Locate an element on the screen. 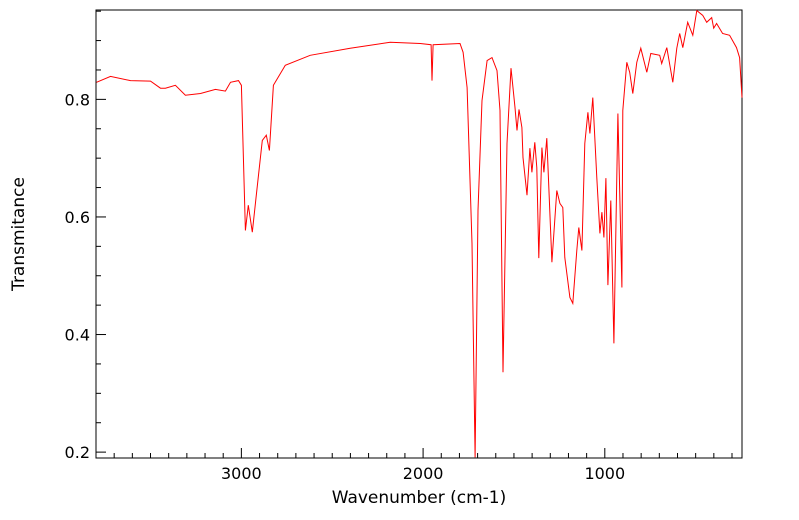 Image resolution: width=799 pixels, height=520 pixels. y-tick-label: 0.4 is located at coordinates (77, 335).